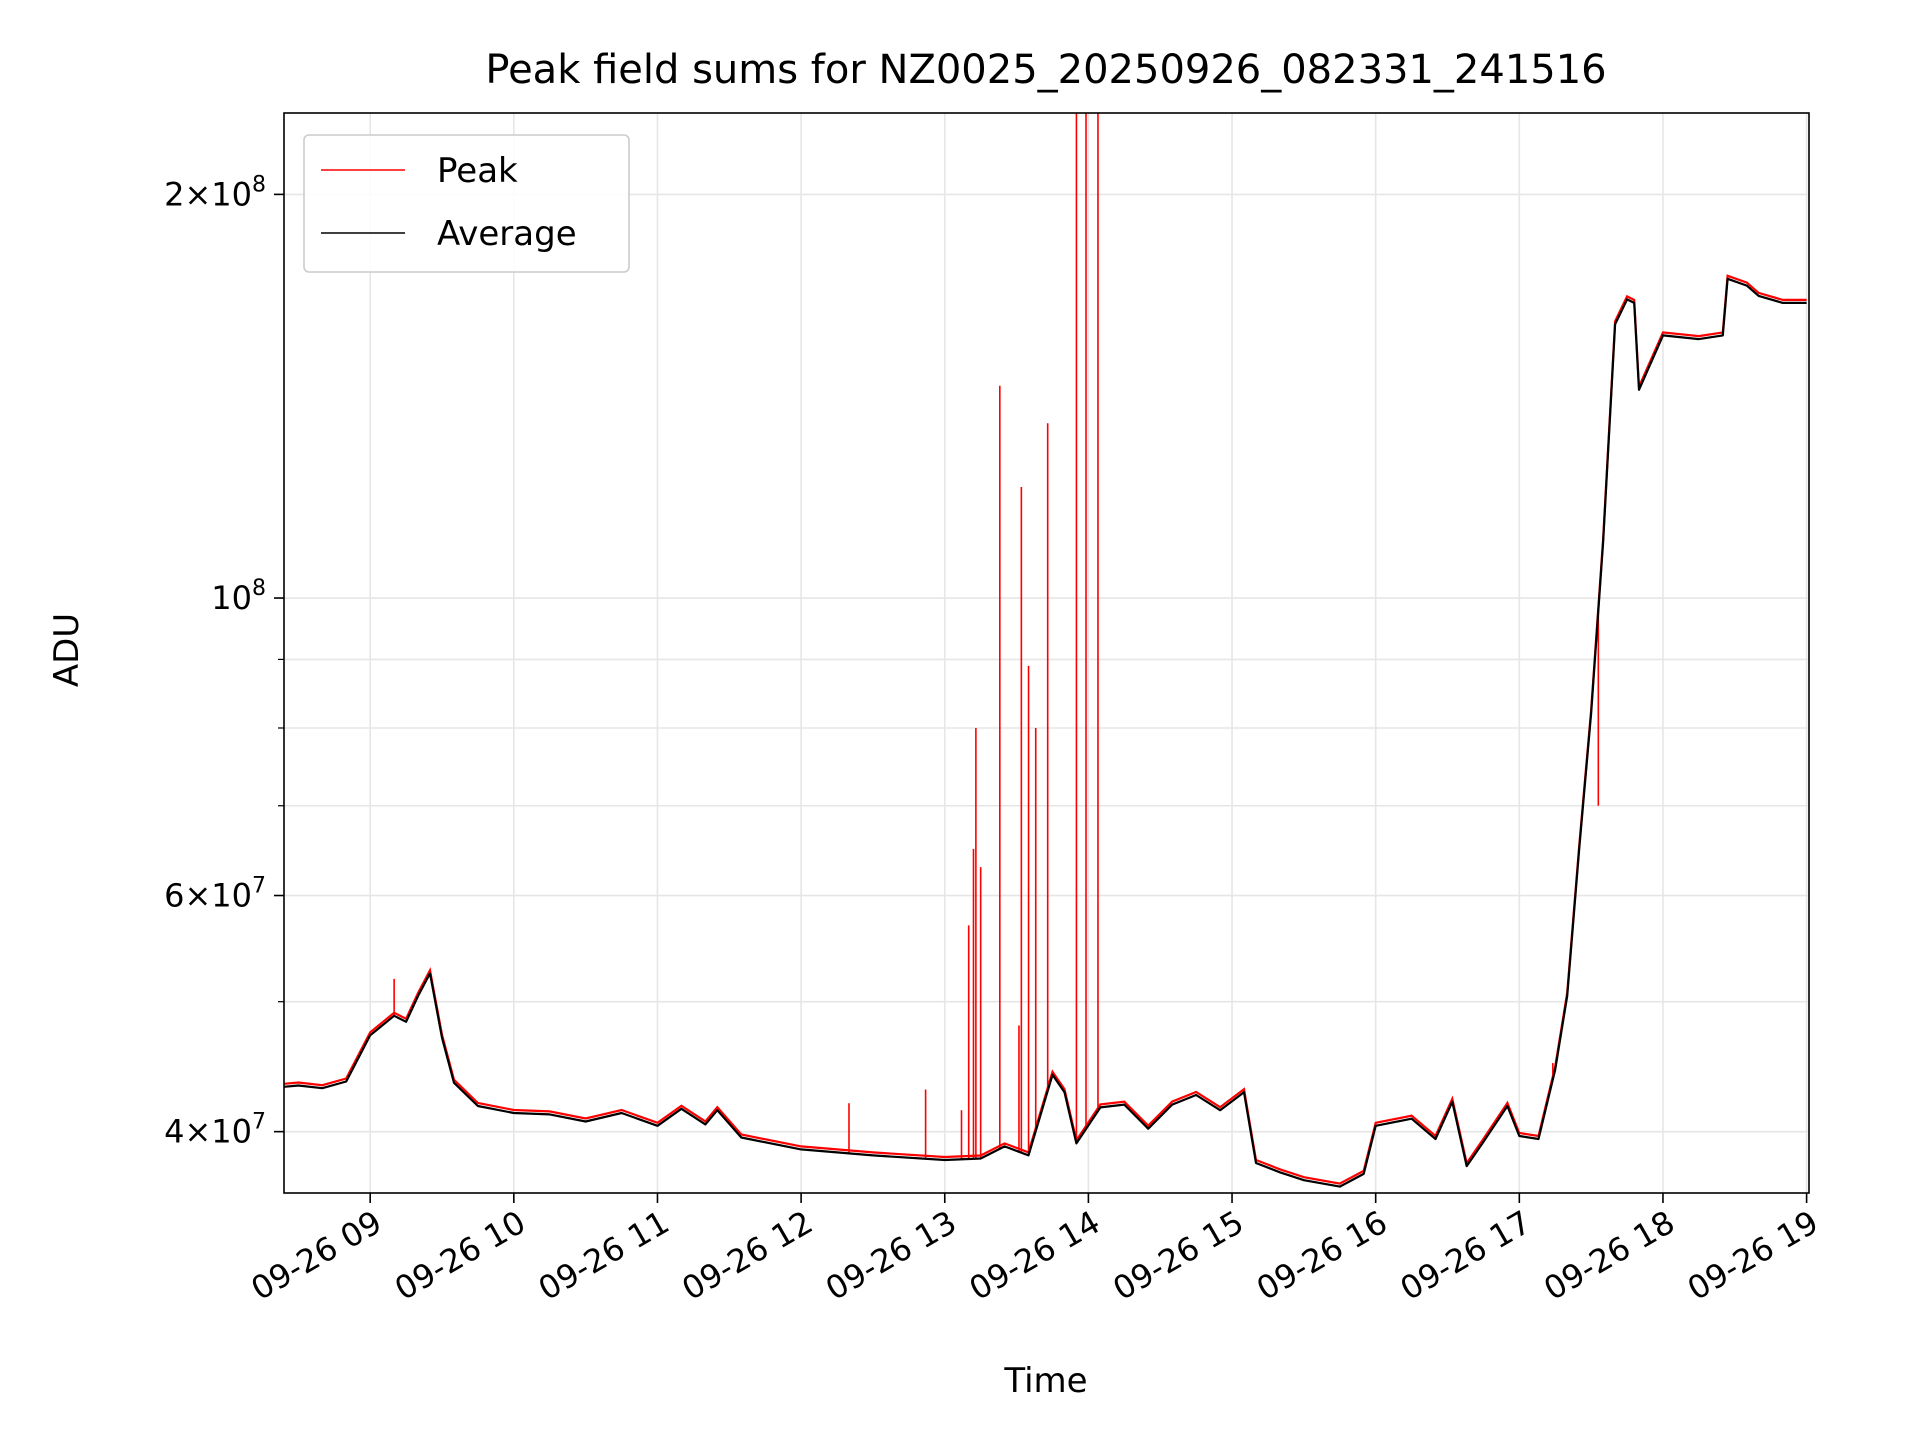 The width and height of the screenshot is (1920, 1445). I want to click on y-tick-label: 2×10⁸, so click(215, 192).